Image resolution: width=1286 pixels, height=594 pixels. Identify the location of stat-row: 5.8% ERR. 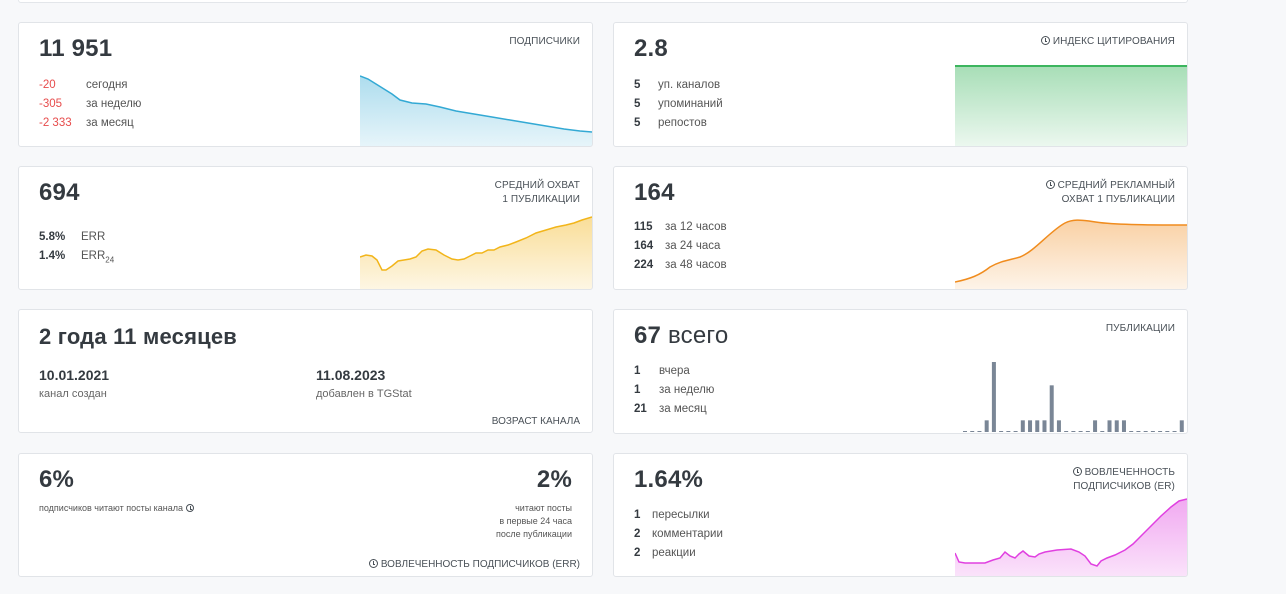
(72, 237).